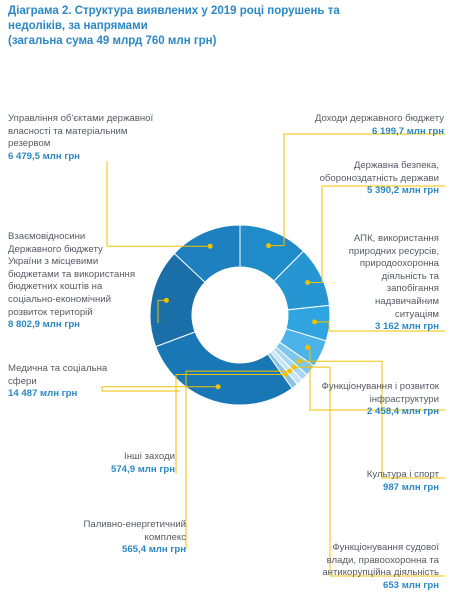 This screenshot has width=453, height=600. I want to click on label-value: 653 млн грн, so click(411, 585).